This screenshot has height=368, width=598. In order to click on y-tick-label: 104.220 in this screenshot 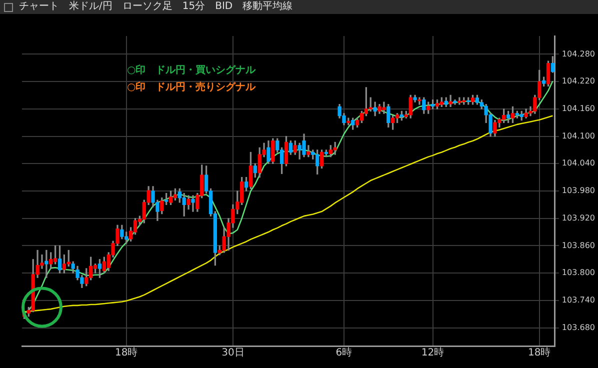, I will do `click(579, 81)`.